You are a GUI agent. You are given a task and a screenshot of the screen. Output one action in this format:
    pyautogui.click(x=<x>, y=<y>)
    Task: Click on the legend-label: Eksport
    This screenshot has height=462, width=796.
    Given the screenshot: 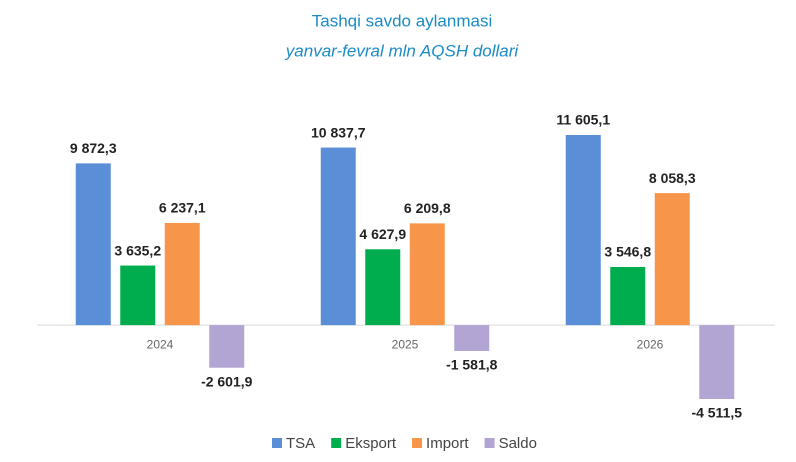 What is the action you would take?
    pyautogui.click(x=371, y=443)
    